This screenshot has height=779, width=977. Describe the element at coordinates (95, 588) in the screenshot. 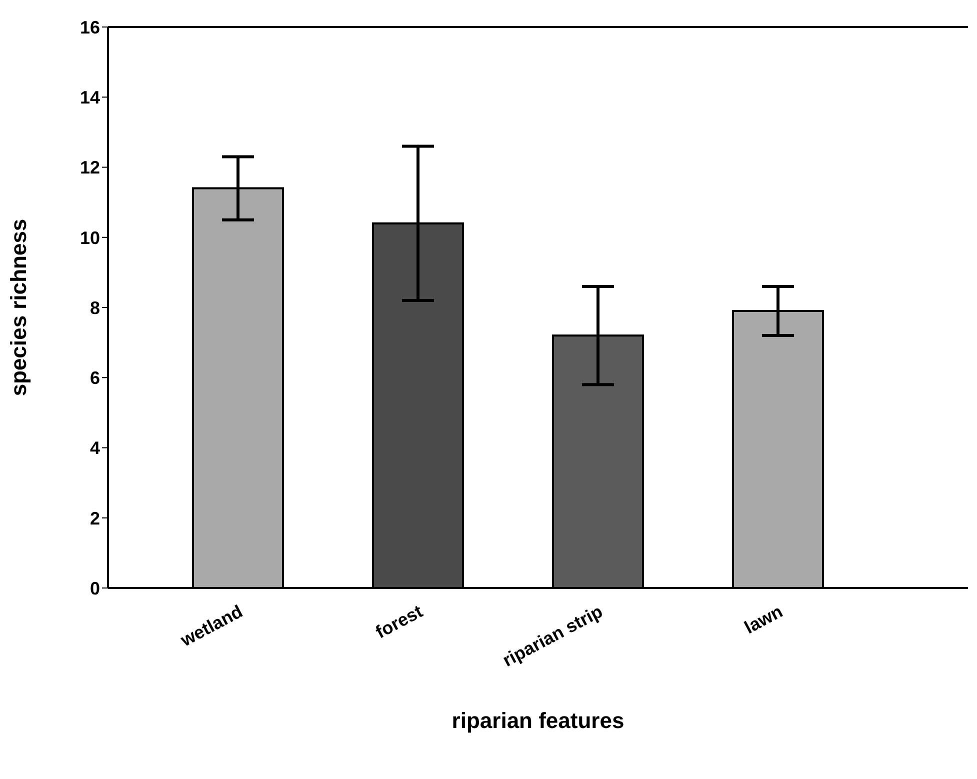

I see `y-tick-label: 0` at that location.